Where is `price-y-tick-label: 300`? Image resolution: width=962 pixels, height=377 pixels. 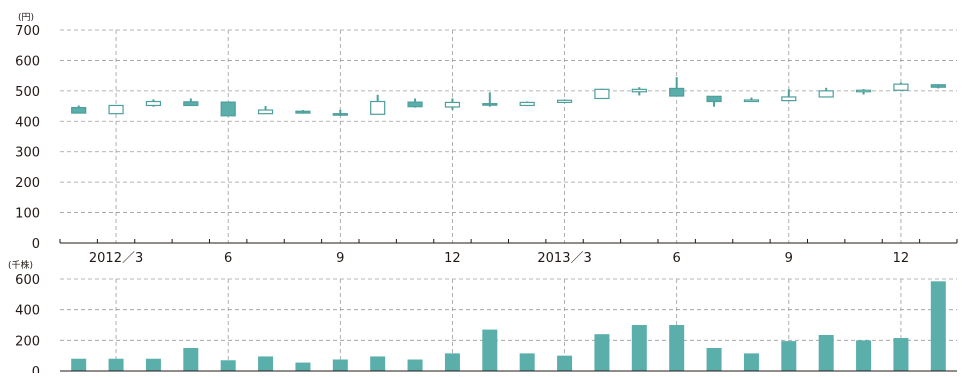
price-y-tick-label: 300 is located at coordinates (27, 153).